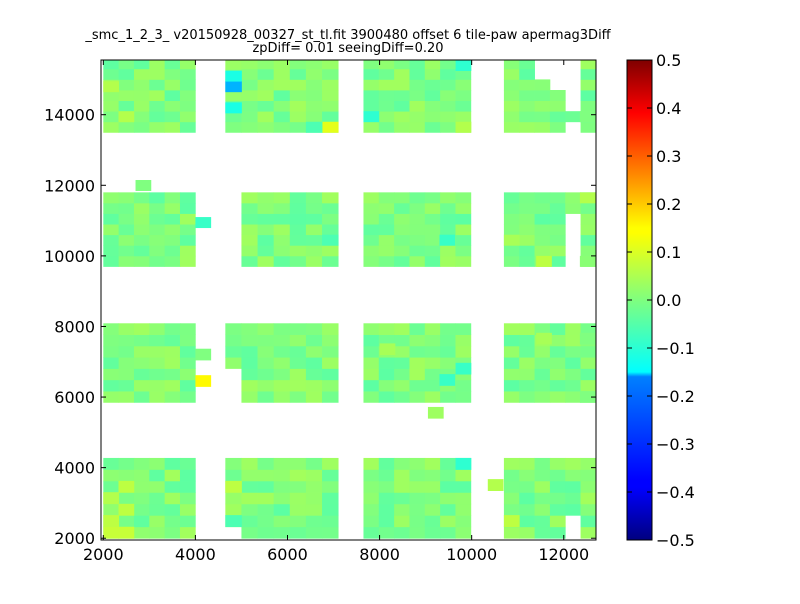 The width and height of the screenshot is (800, 604). I want to click on x-tick-label: 12000, so click(563, 554).